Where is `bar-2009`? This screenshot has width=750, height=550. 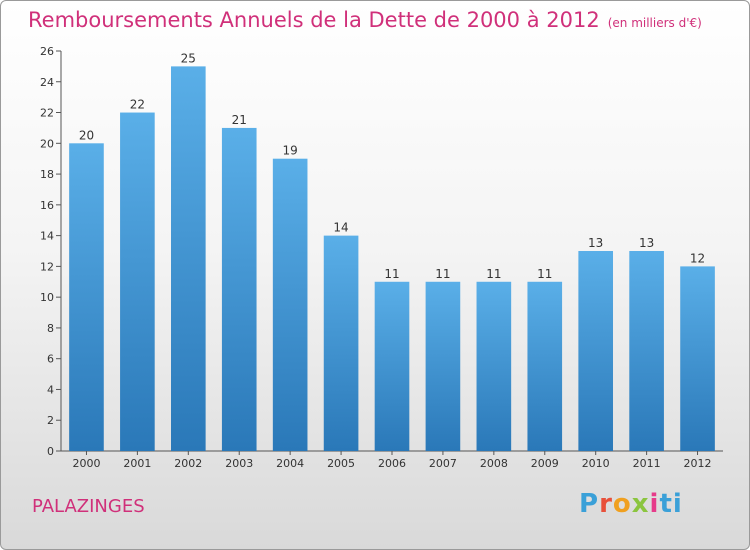
bar-2009 is located at coordinates (545, 366).